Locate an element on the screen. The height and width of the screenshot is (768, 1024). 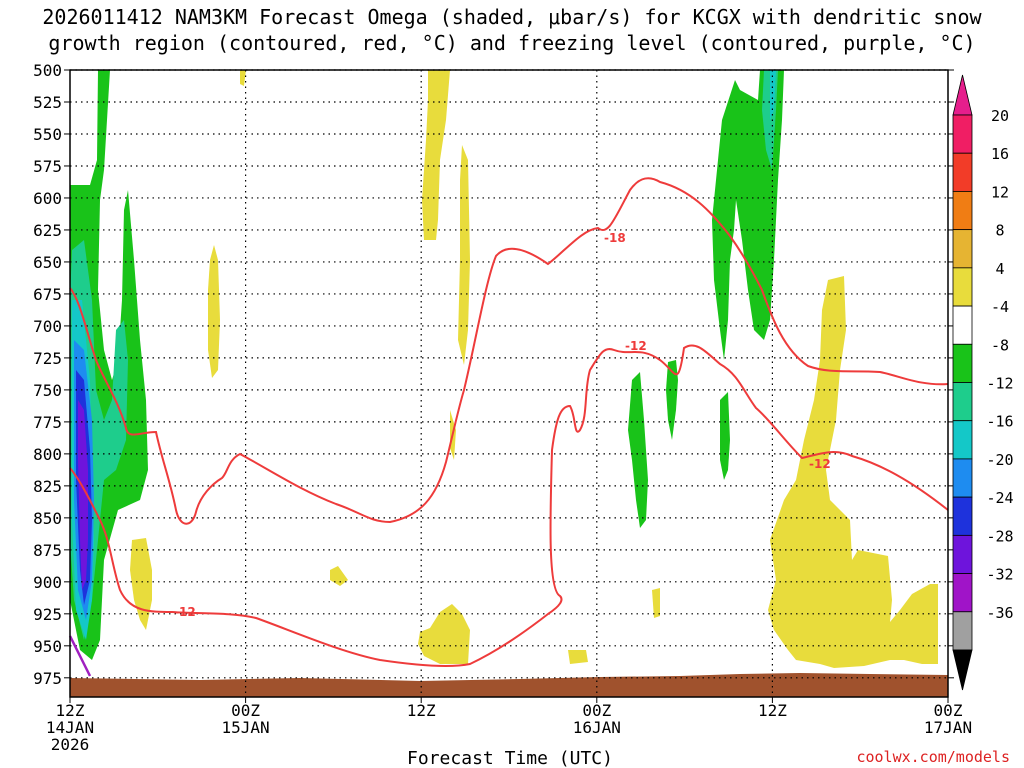
colorbar: 20 16 12 8 4 -4 -8 -12 -16 -20 -24 -28 -32 -36 is located at coordinates (983, 382).